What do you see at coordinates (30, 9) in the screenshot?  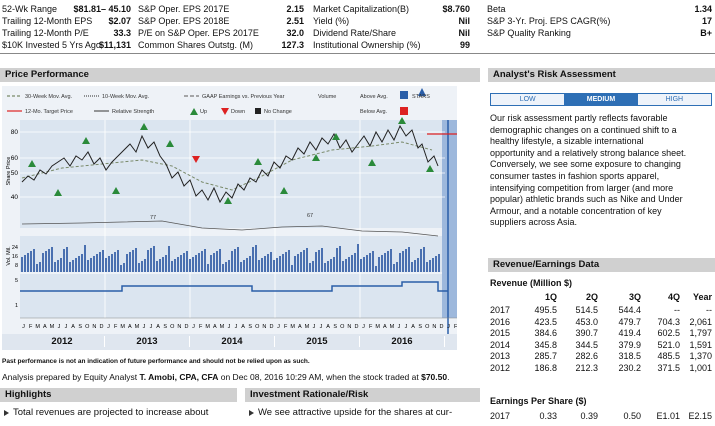 I see `stat-label: 52-Wk Range` at bounding box center [30, 9].